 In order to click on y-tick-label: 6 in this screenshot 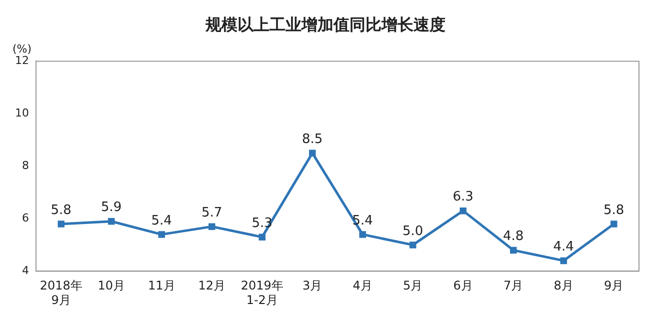, I will do `click(25, 218)`.